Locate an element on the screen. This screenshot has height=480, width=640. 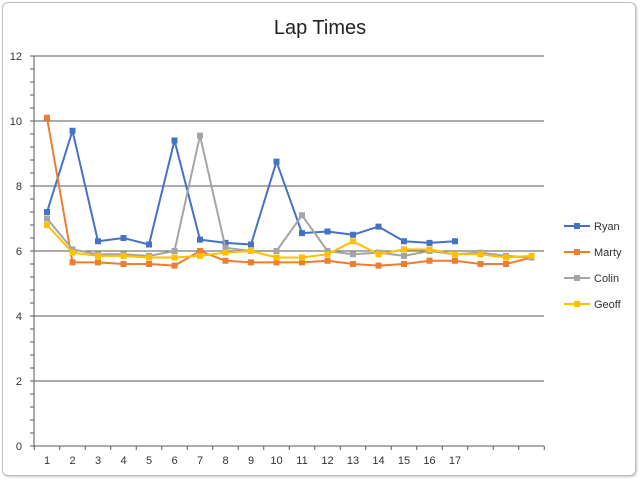
x-tick-label: 12 is located at coordinates (327, 461).